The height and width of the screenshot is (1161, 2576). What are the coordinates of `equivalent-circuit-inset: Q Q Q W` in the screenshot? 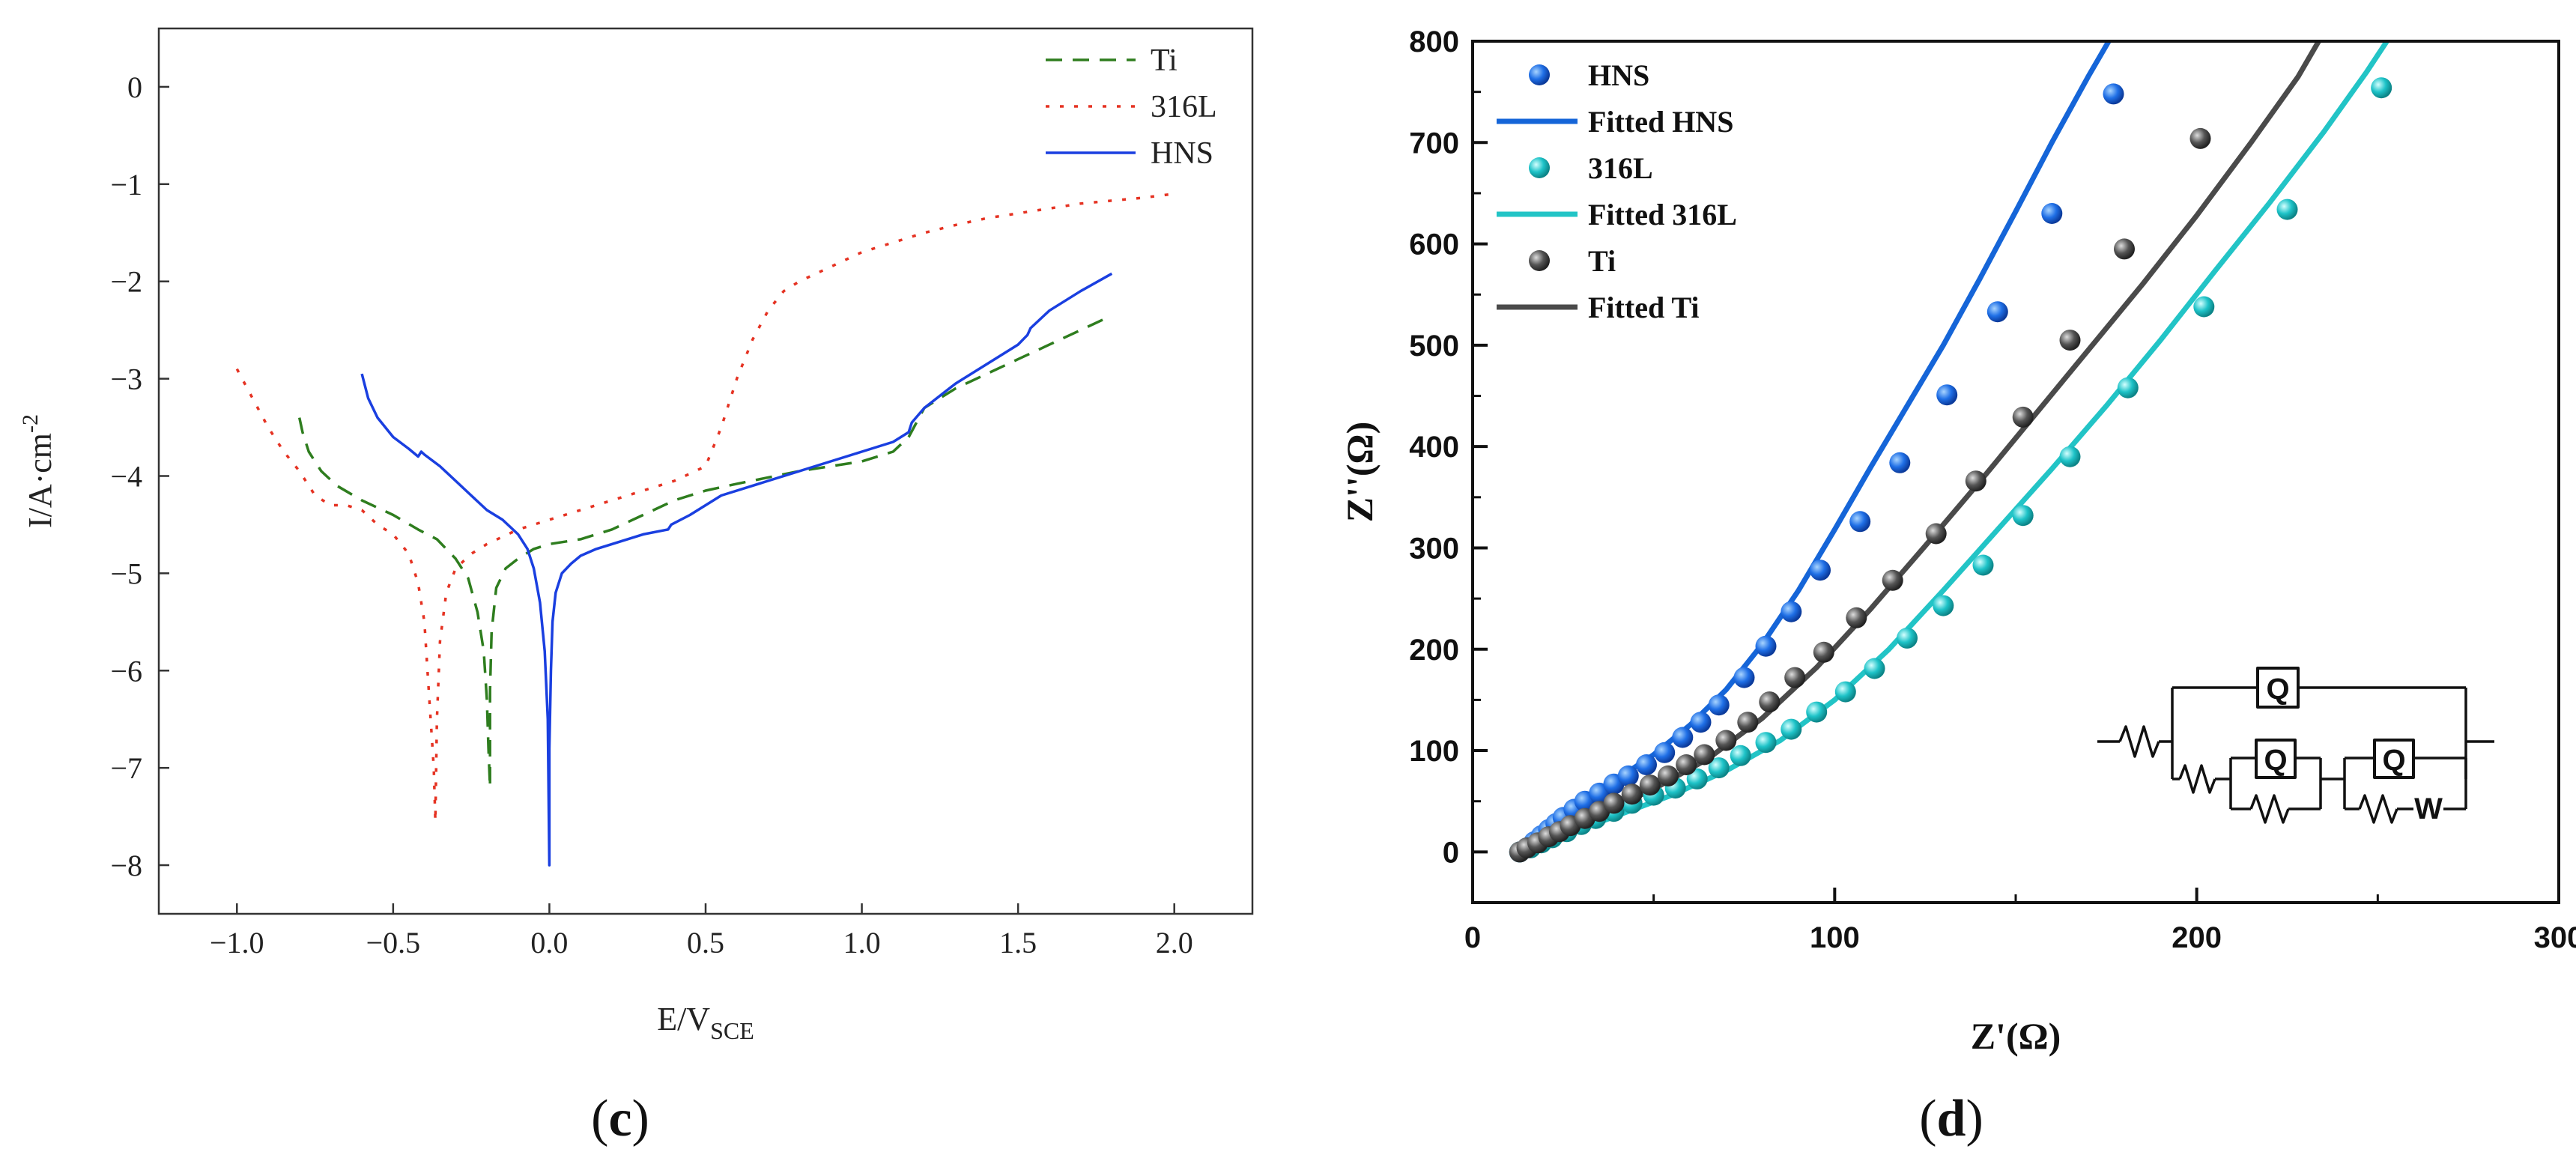 It's located at (2295, 746).